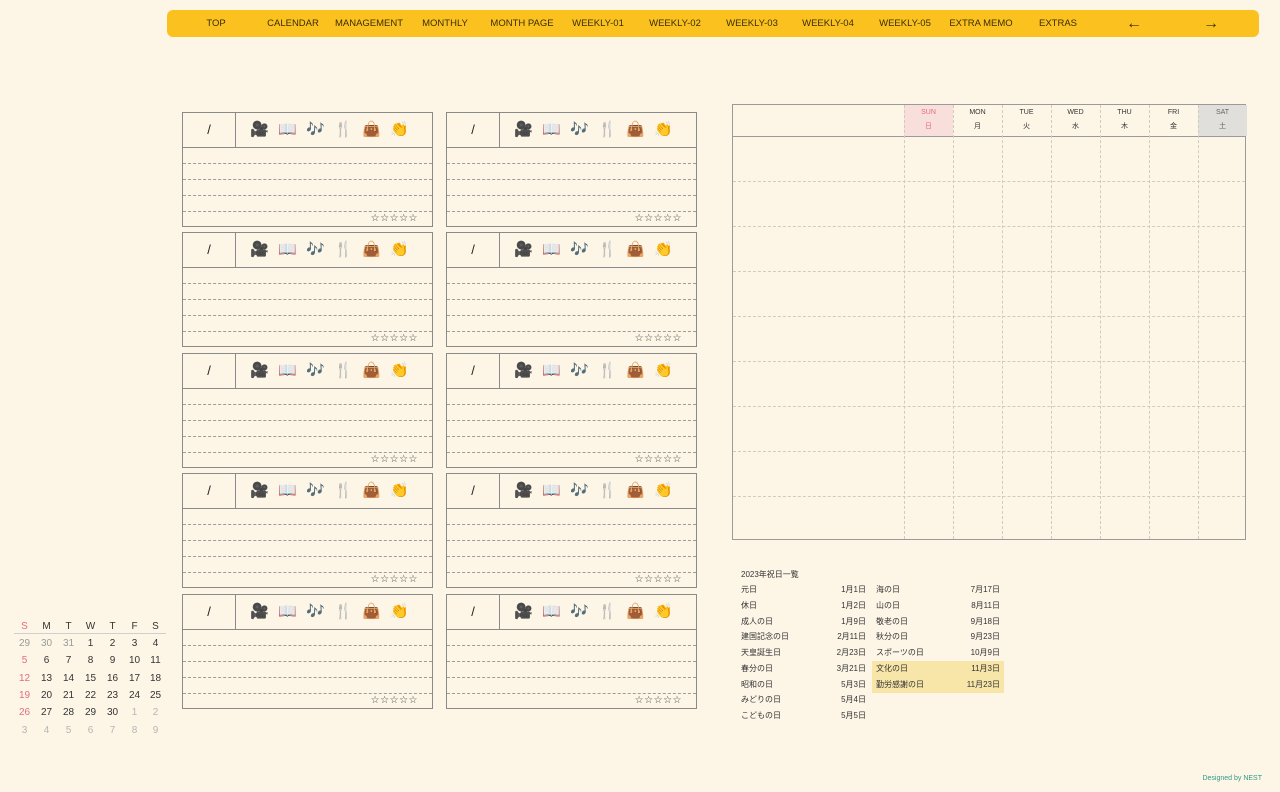 The height and width of the screenshot is (792, 1280). Describe the element at coordinates (46, 678) in the screenshot. I see `day-cell: 13` at that location.